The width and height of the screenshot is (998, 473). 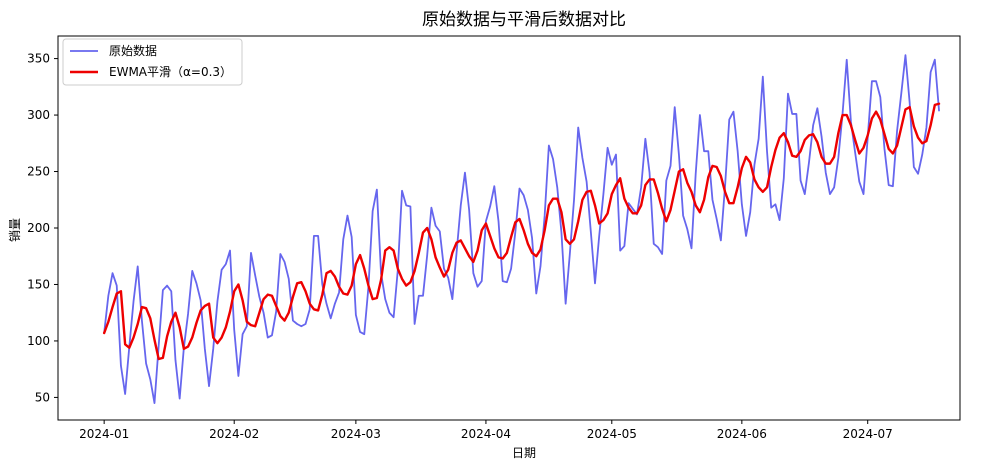 I want to click on legend: 原始数据 EWMA平滑（α=0.3）, so click(x=152, y=62).